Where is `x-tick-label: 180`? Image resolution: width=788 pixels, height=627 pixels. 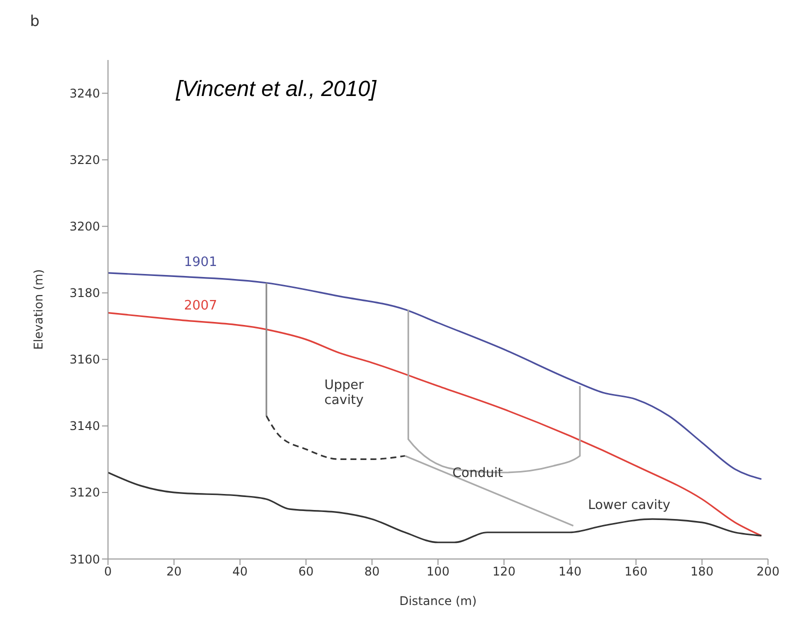
x-tick-label: 180 is located at coordinates (702, 571).